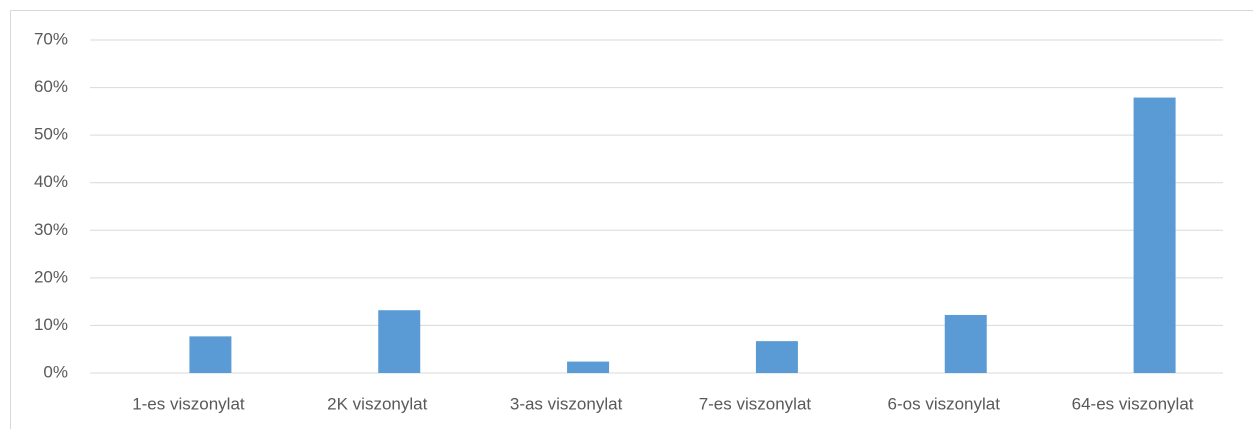  I want to click on y-tick-label: 0%, so click(55, 371).